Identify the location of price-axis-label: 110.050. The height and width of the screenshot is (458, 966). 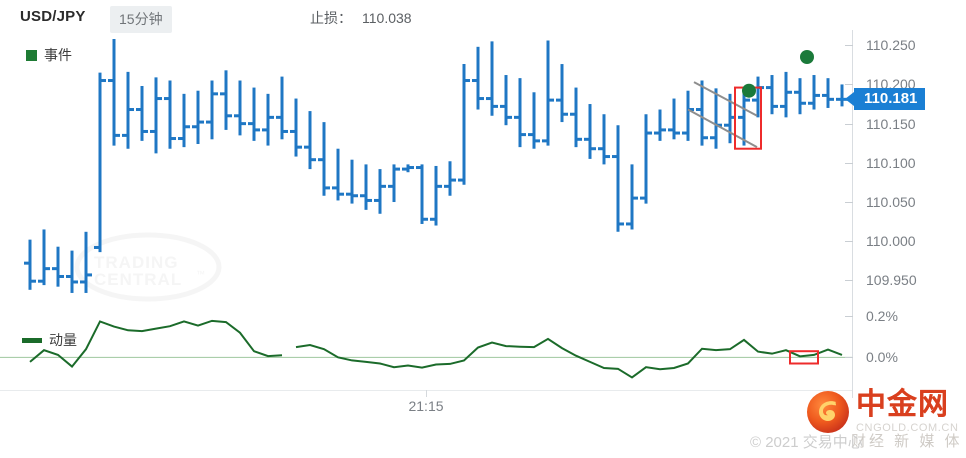
(891, 202).